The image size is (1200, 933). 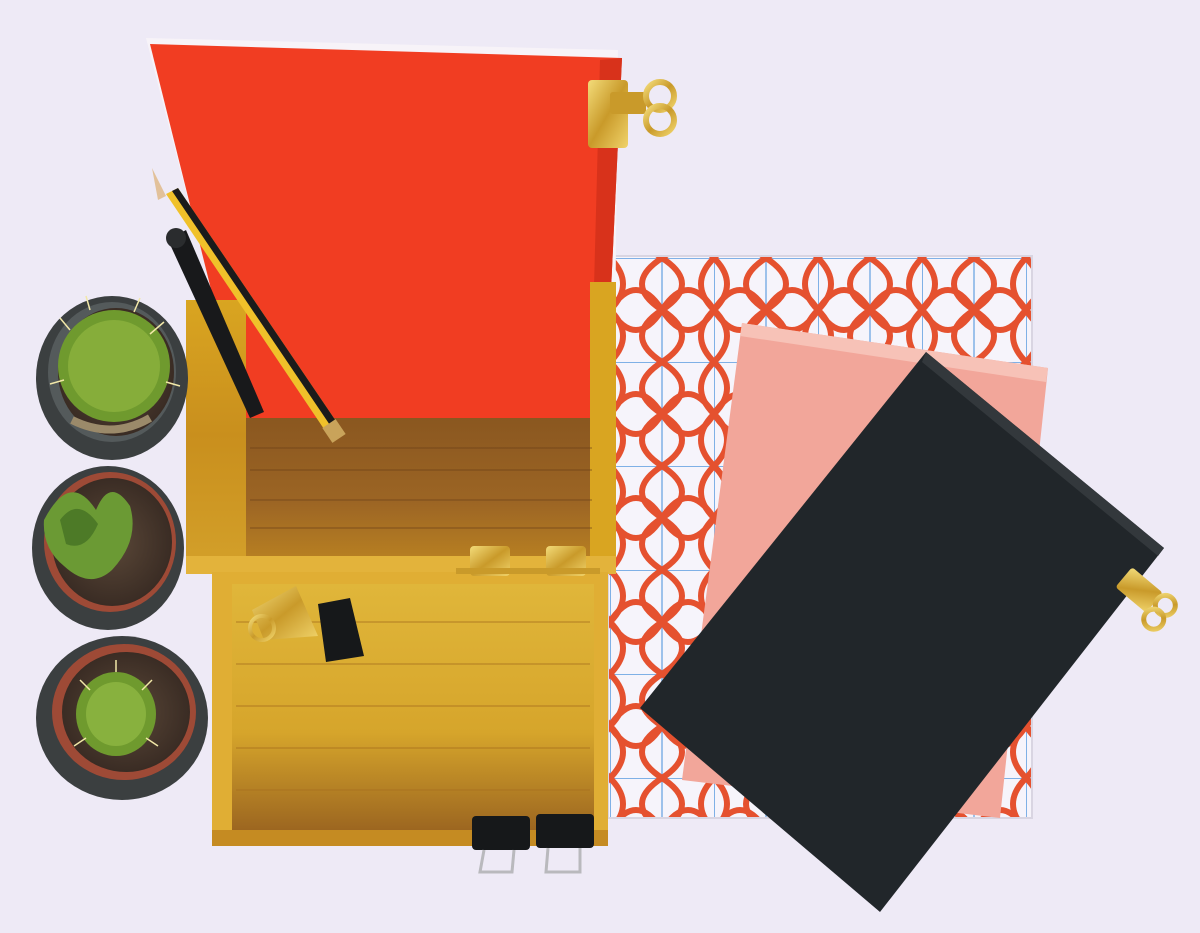 What do you see at coordinates (565, 844) in the screenshot?
I see `binder-clip-right` at bounding box center [565, 844].